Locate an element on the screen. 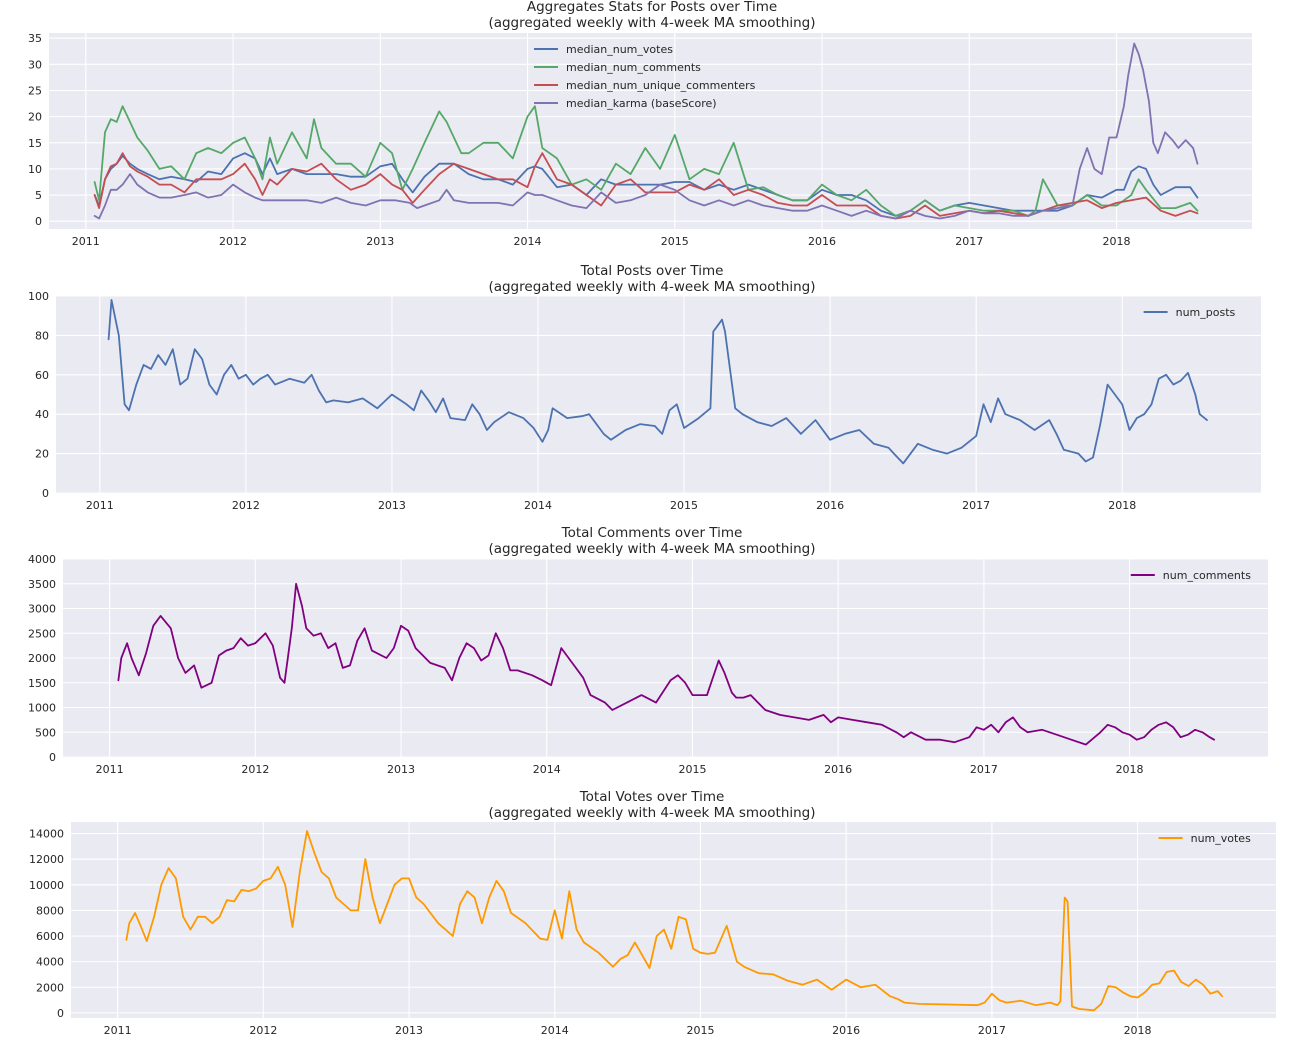 The image size is (1304, 1049). legend-label: num_posts is located at coordinates (1206, 312).